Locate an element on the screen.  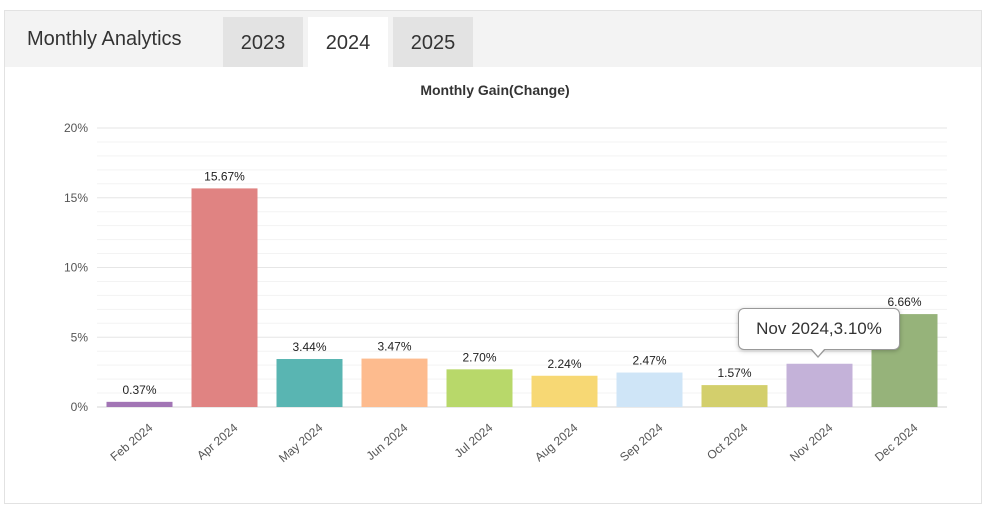
chart-title: Monthly Gain(Change) is located at coordinates (494, 90).